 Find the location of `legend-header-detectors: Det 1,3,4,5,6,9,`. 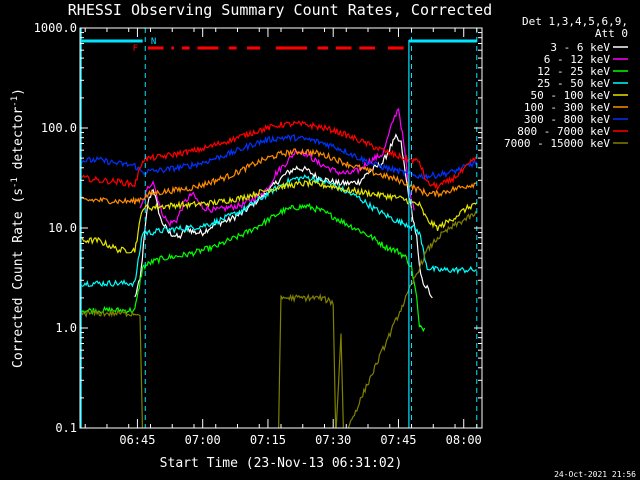

legend-header-detectors: Det 1,3,4,5,6,9, is located at coordinates (575, 21).